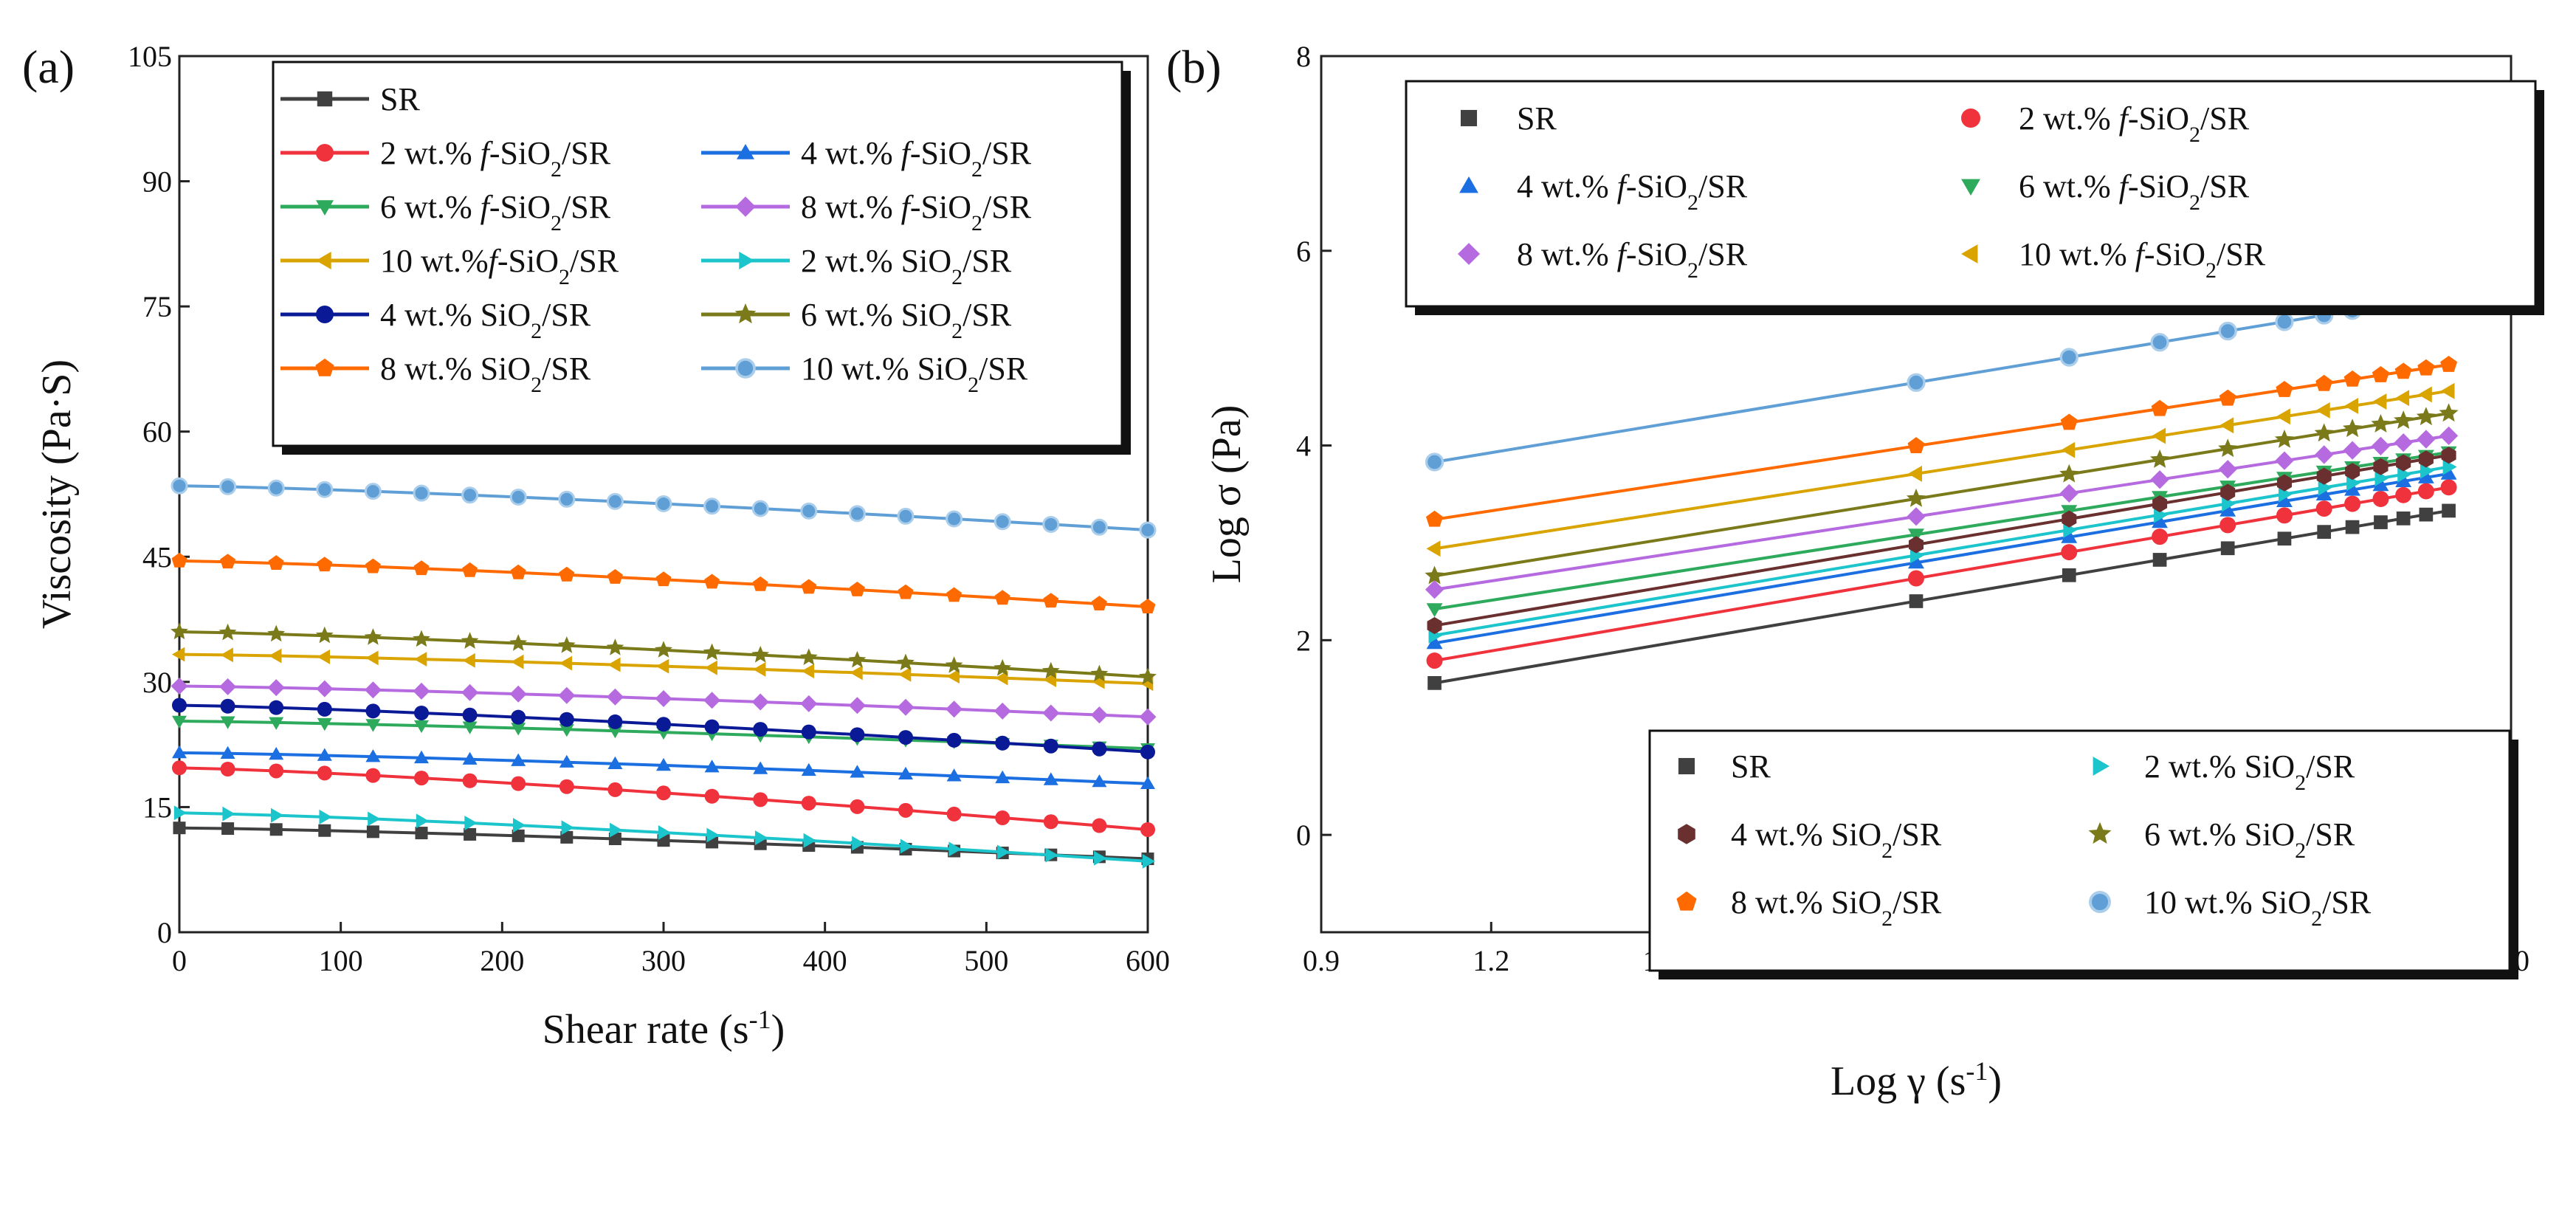 Image resolution: width=2576 pixels, height=1226 pixels. Describe the element at coordinates (917, 212) in the screenshot. I see `legend-entry: 8 wt.% f-SiO2/SR` at that location.